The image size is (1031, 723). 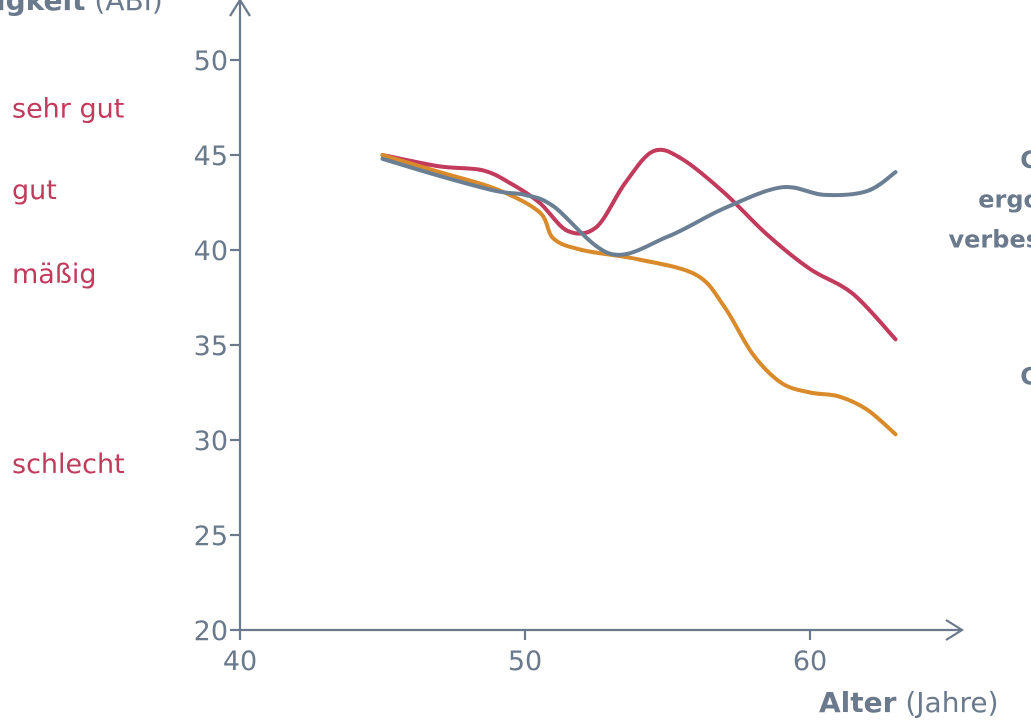 I want to click on legend-label: ergo, so click(x=1004, y=200).